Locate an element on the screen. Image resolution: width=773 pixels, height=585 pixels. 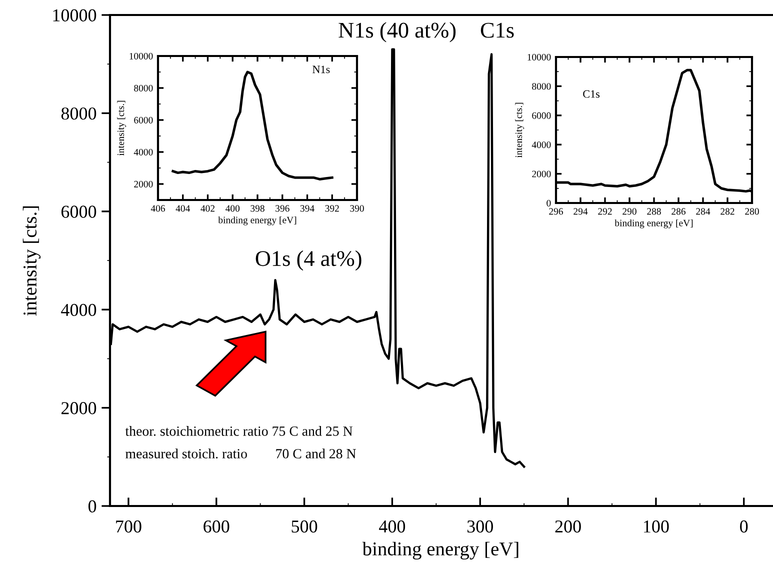
x-tick-label: 0 is located at coordinates (744, 526).